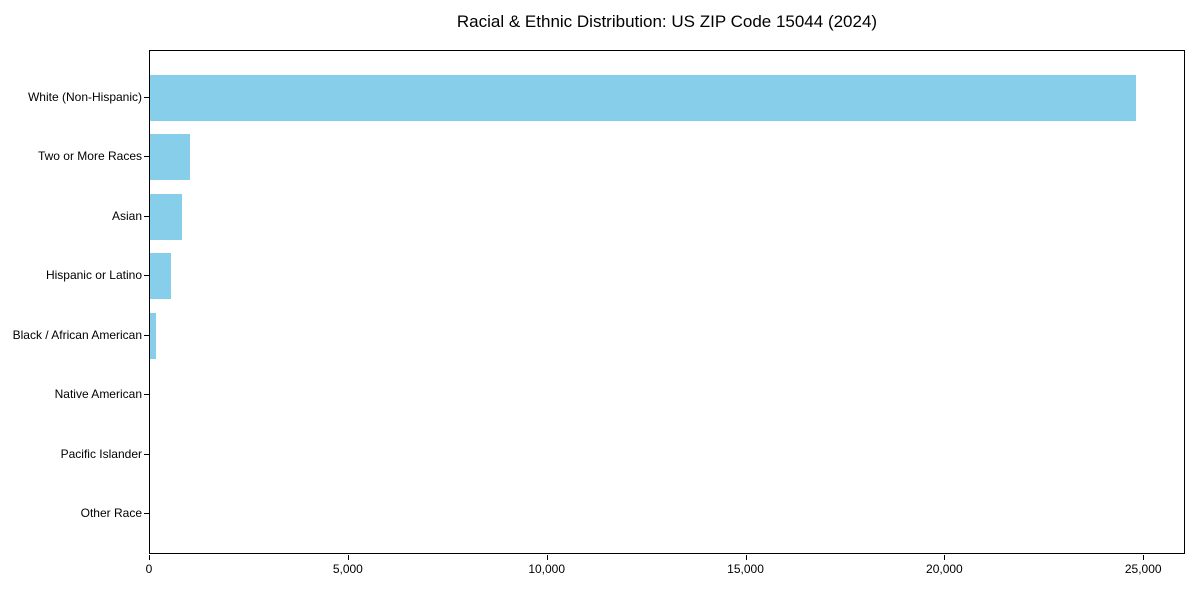 The width and height of the screenshot is (1200, 600). What do you see at coordinates (93, 275) in the screenshot?
I see `y-axis-label-hispanic-or-latino: Hispanic or Latino` at bounding box center [93, 275].